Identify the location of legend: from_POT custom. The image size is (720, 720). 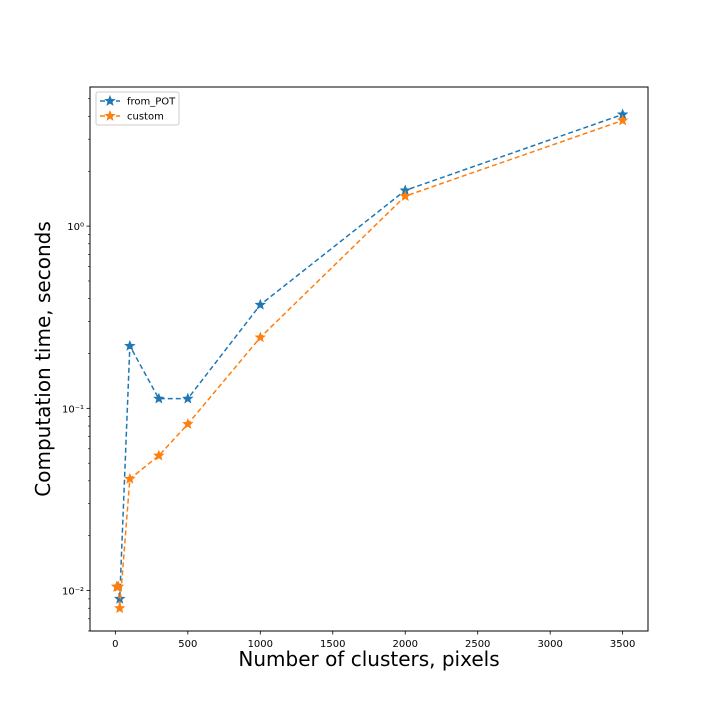
(137, 108).